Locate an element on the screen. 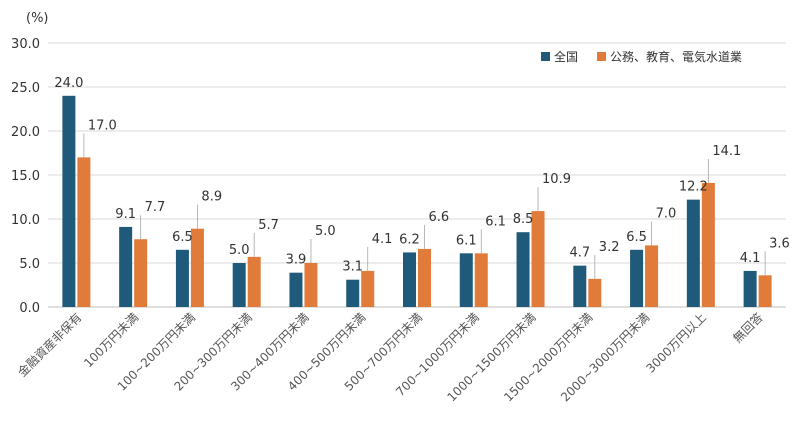 The height and width of the screenshot is (430, 800). legend-swatch-national is located at coordinates (545, 56).